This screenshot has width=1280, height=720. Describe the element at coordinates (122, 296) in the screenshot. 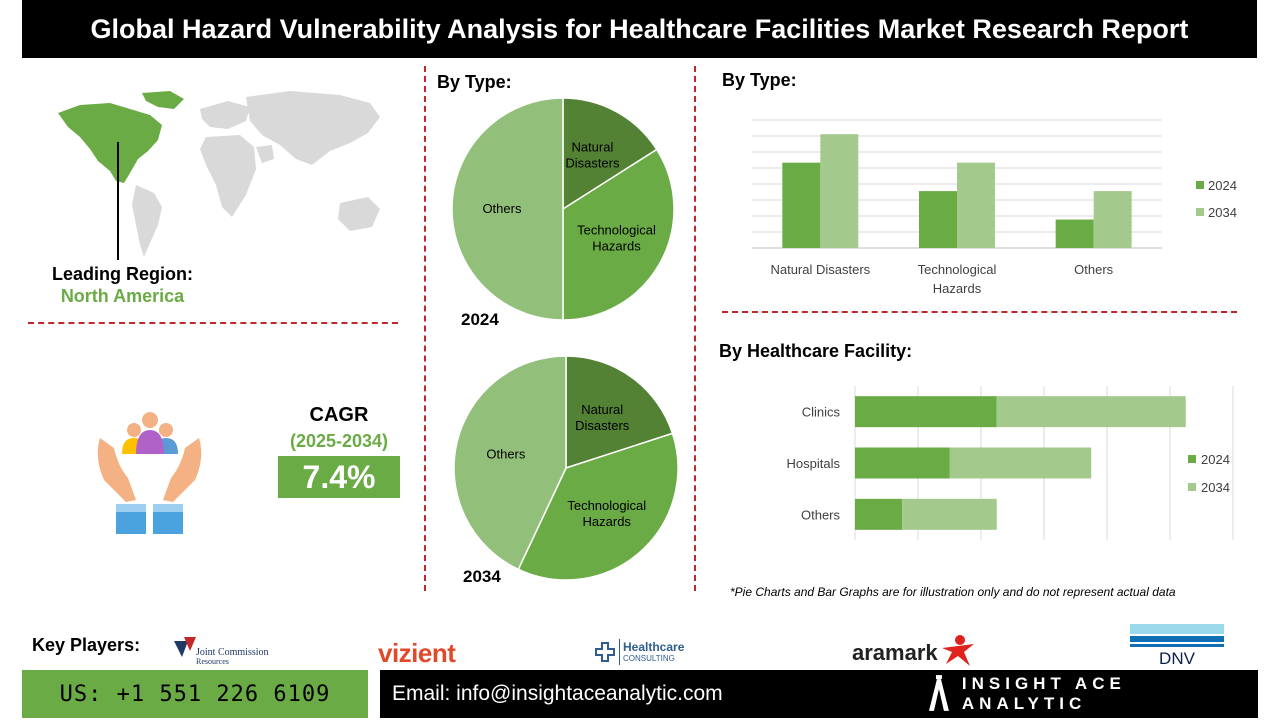

I see `leading-region-value: North America` at that location.